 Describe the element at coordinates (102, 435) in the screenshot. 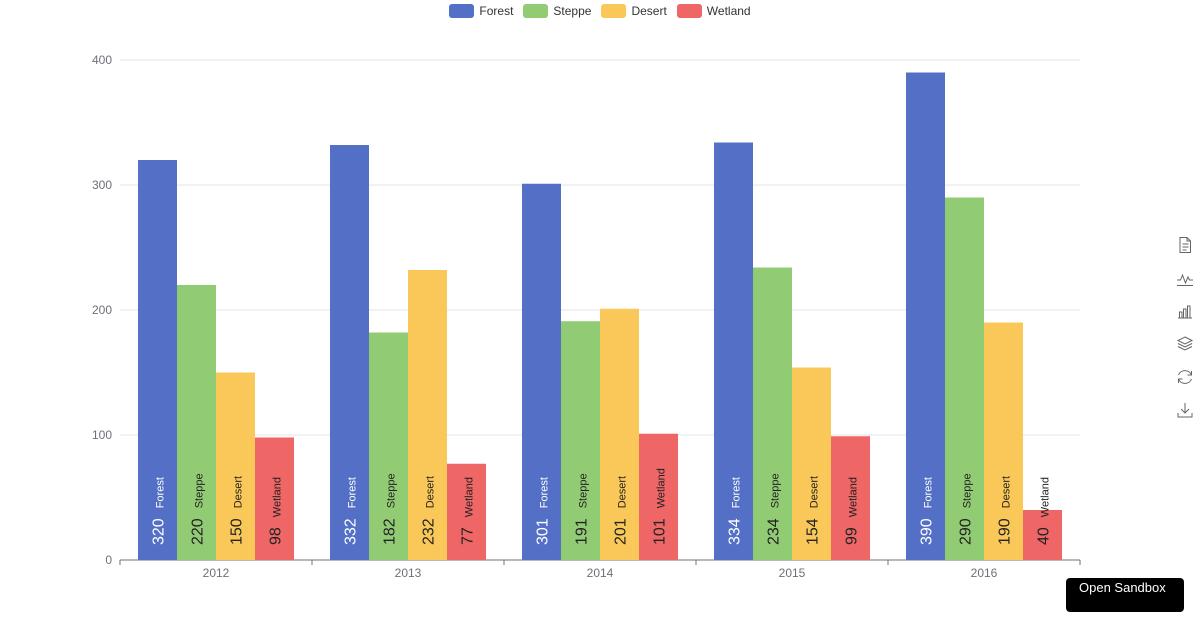

I see `y-tick-label: 100` at that location.